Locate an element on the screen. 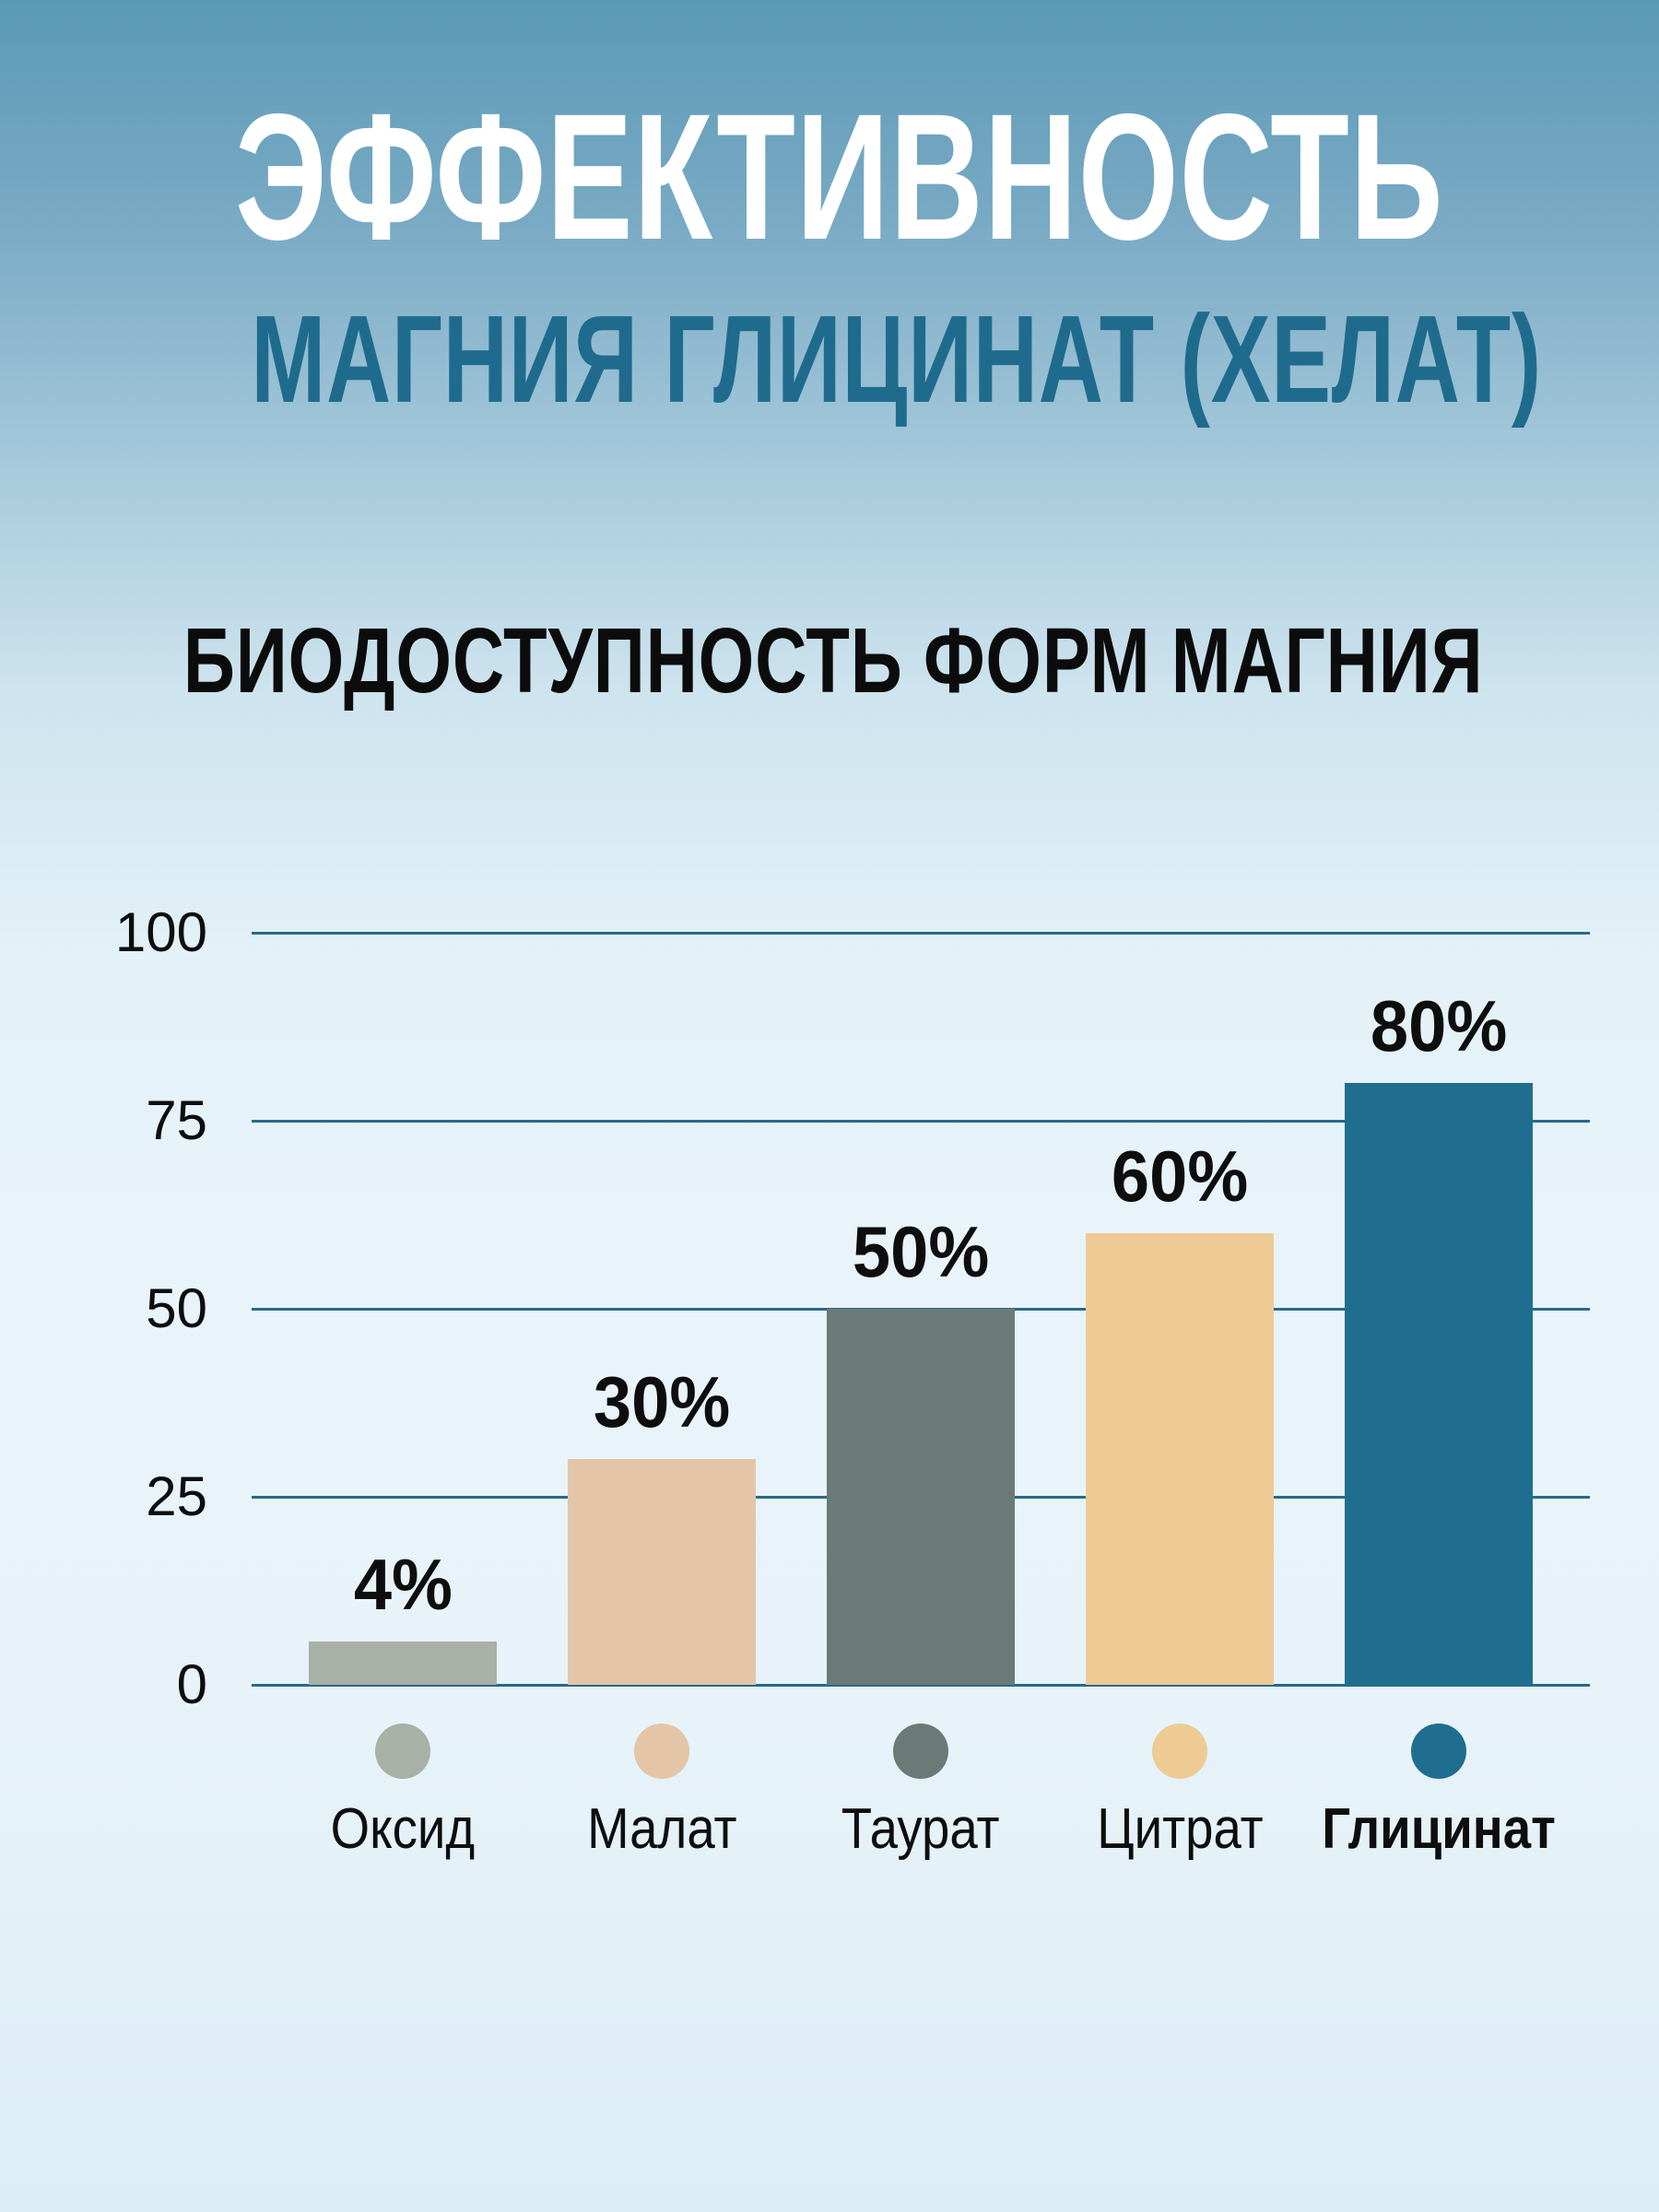 The height and width of the screenshot is (2212, 1659). y-tick-label: 75 is located at coordinates (176, 1120).